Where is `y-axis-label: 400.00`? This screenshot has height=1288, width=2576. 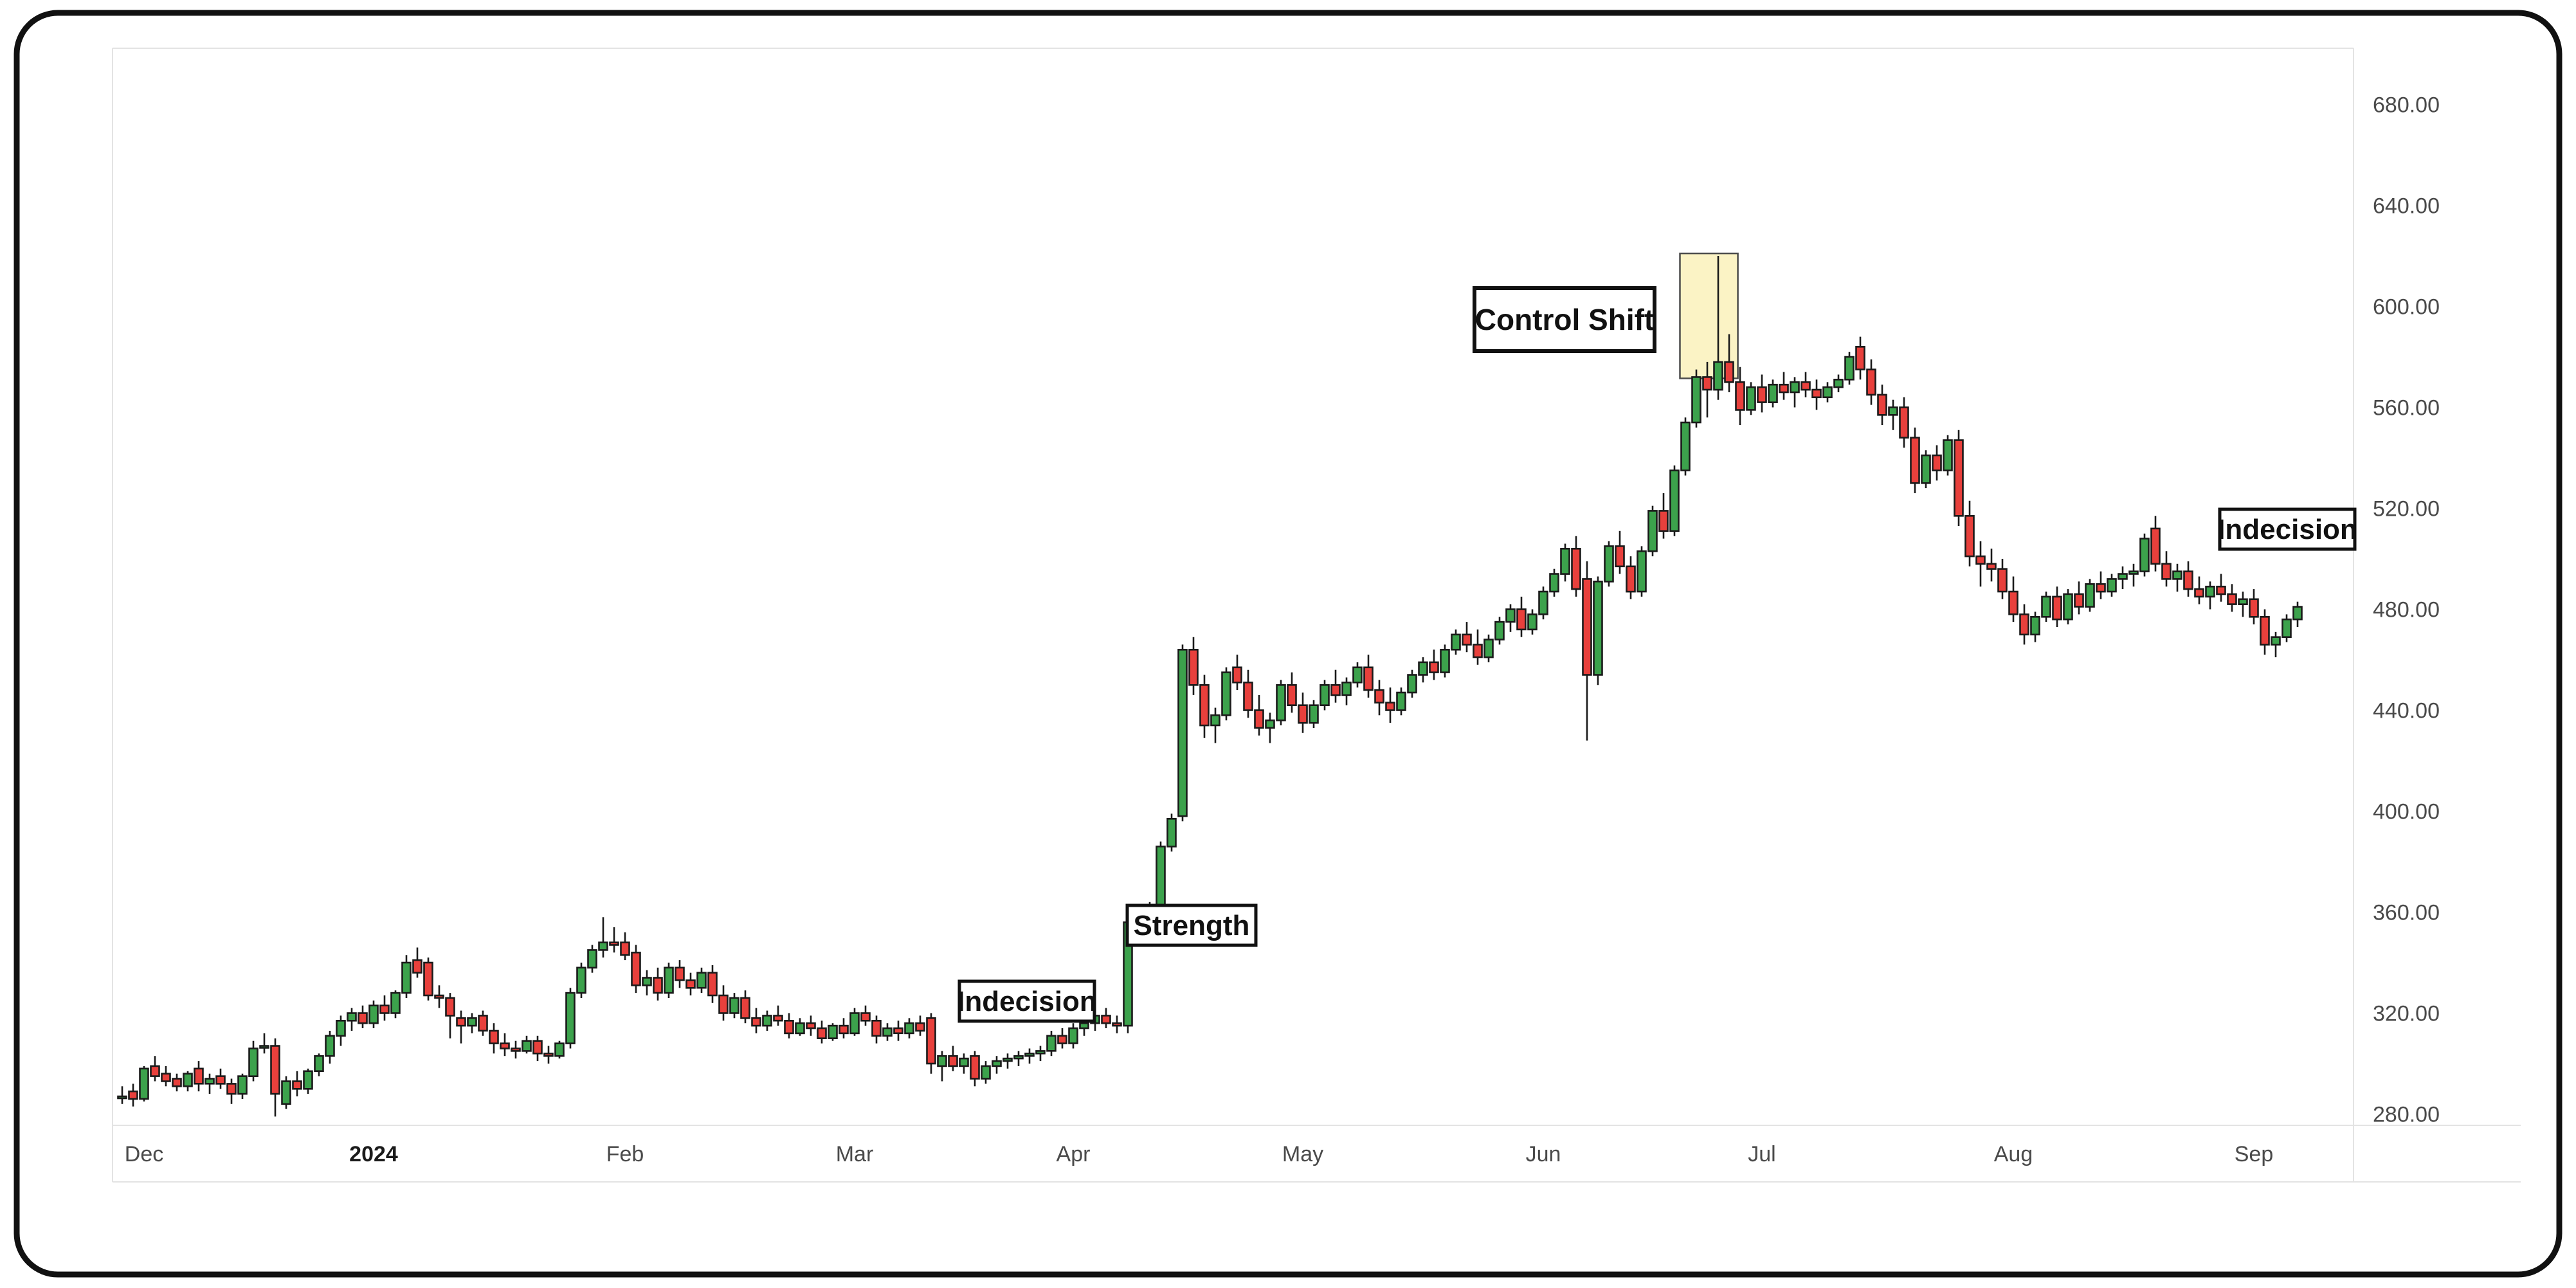 y-axis-label: 400.00 is located at coordinates (2406, 812).